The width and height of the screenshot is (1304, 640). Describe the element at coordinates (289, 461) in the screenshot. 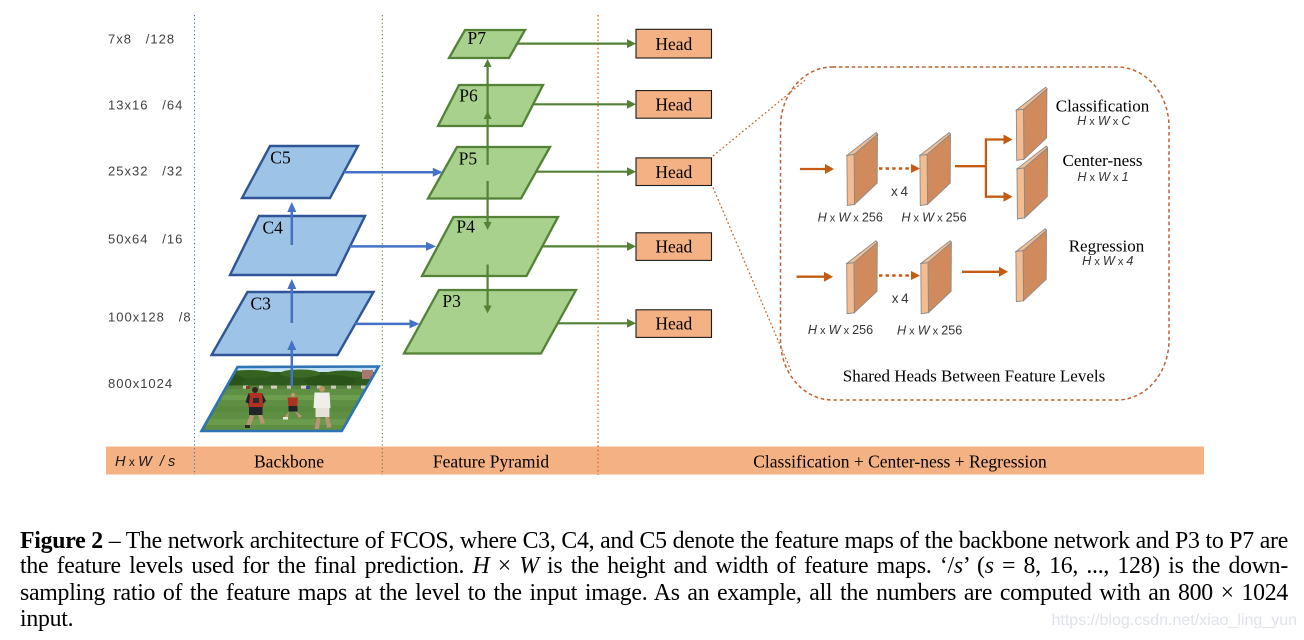

I see `svg-text: Backbone` at that location.